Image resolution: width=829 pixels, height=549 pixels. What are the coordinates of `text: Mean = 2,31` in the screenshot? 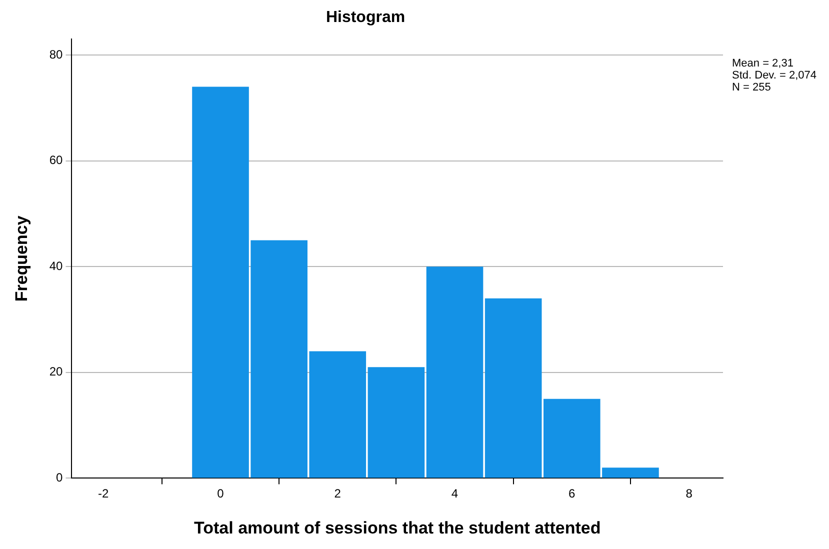 It's located at (763, 64).